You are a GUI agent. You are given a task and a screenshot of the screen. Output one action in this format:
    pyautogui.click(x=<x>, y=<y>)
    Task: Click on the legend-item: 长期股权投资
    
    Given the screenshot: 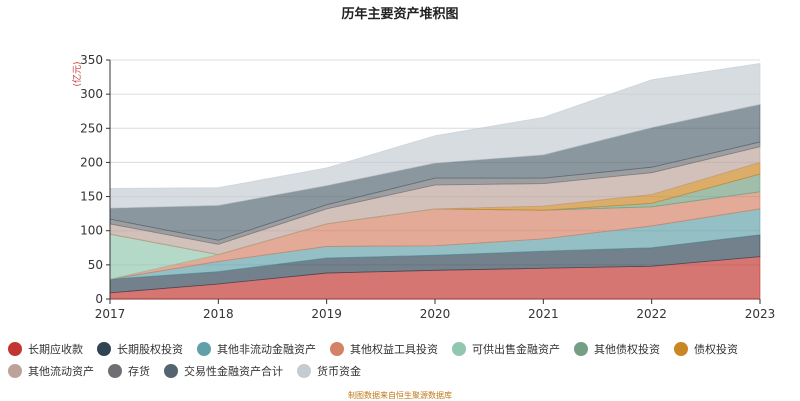 What is the action you would take?
    pyautogui.click(x=140, y=349)
    